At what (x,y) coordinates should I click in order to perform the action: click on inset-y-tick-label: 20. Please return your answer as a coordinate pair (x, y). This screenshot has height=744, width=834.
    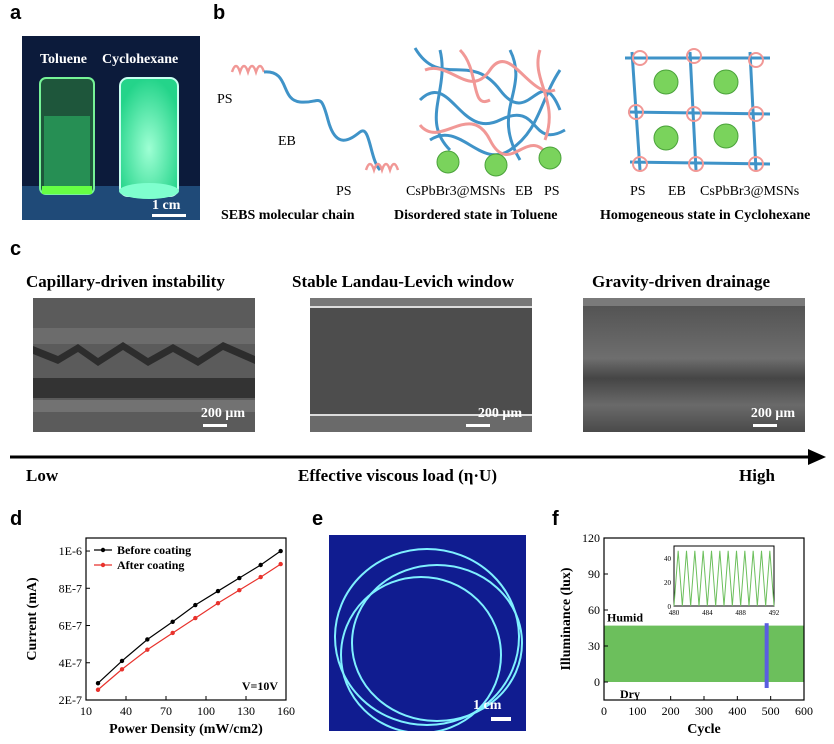
    Looking at the image, I should click on (668, 583).